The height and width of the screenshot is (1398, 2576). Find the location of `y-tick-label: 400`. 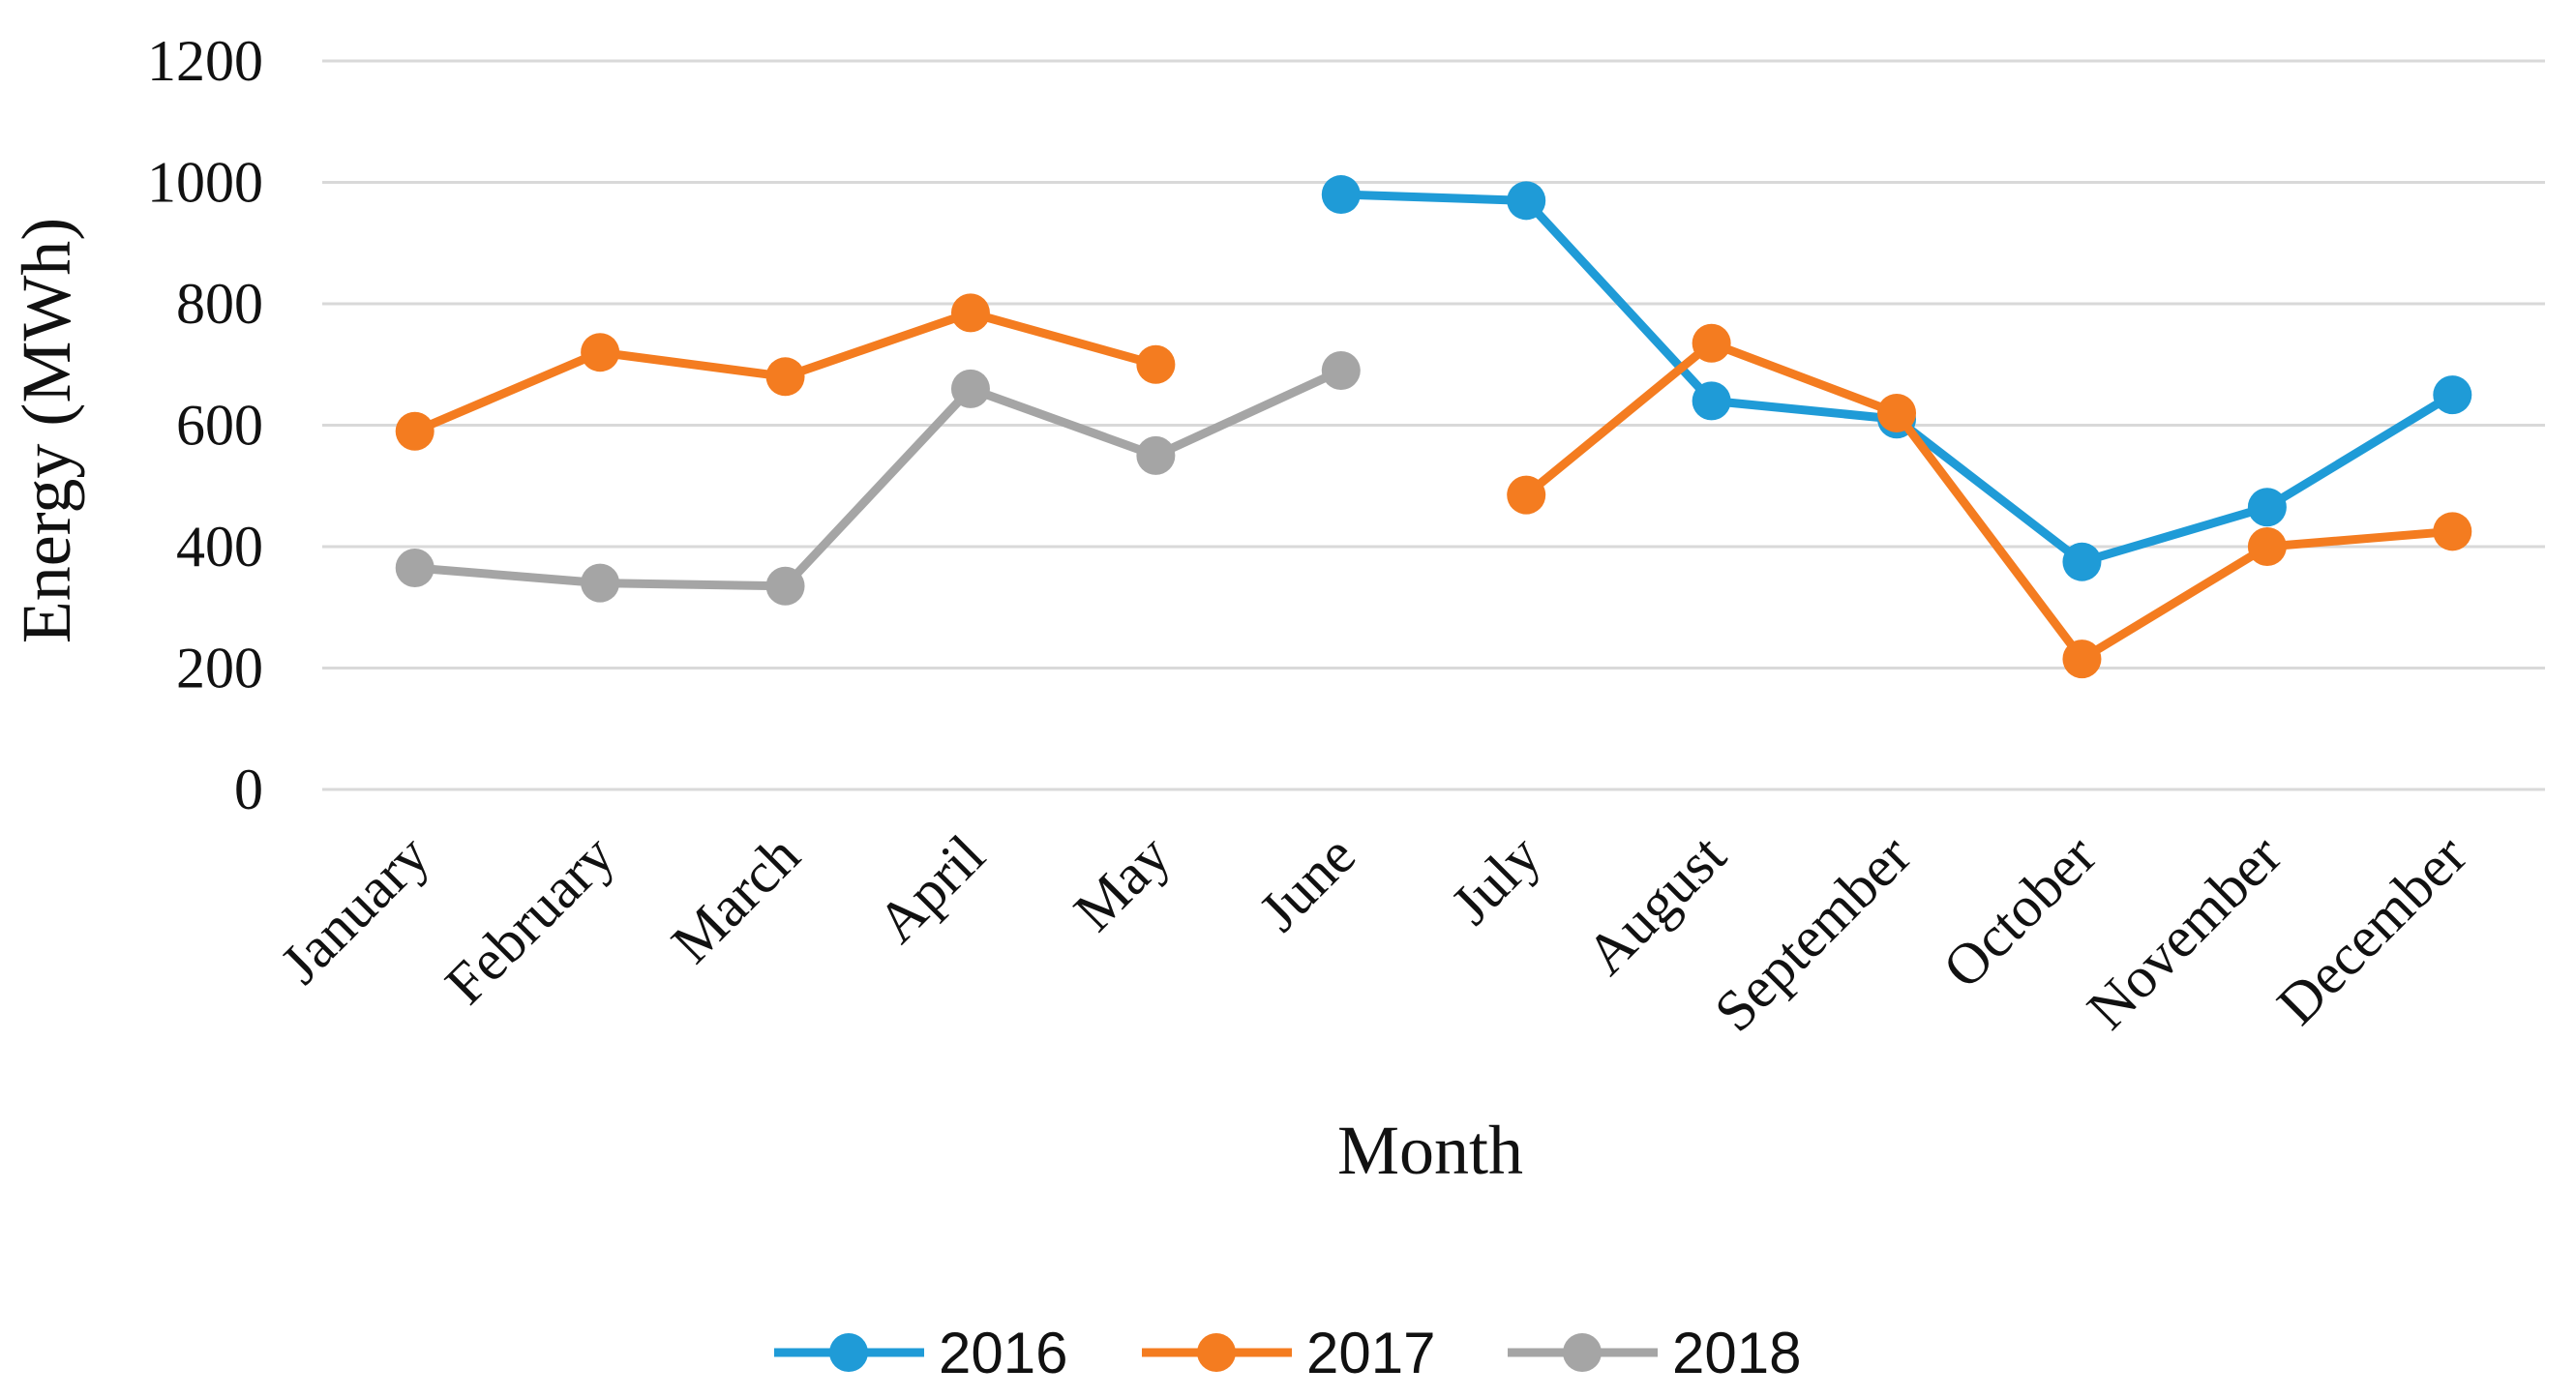

y-tick-label: 400 is located at coordinates (219, 547).